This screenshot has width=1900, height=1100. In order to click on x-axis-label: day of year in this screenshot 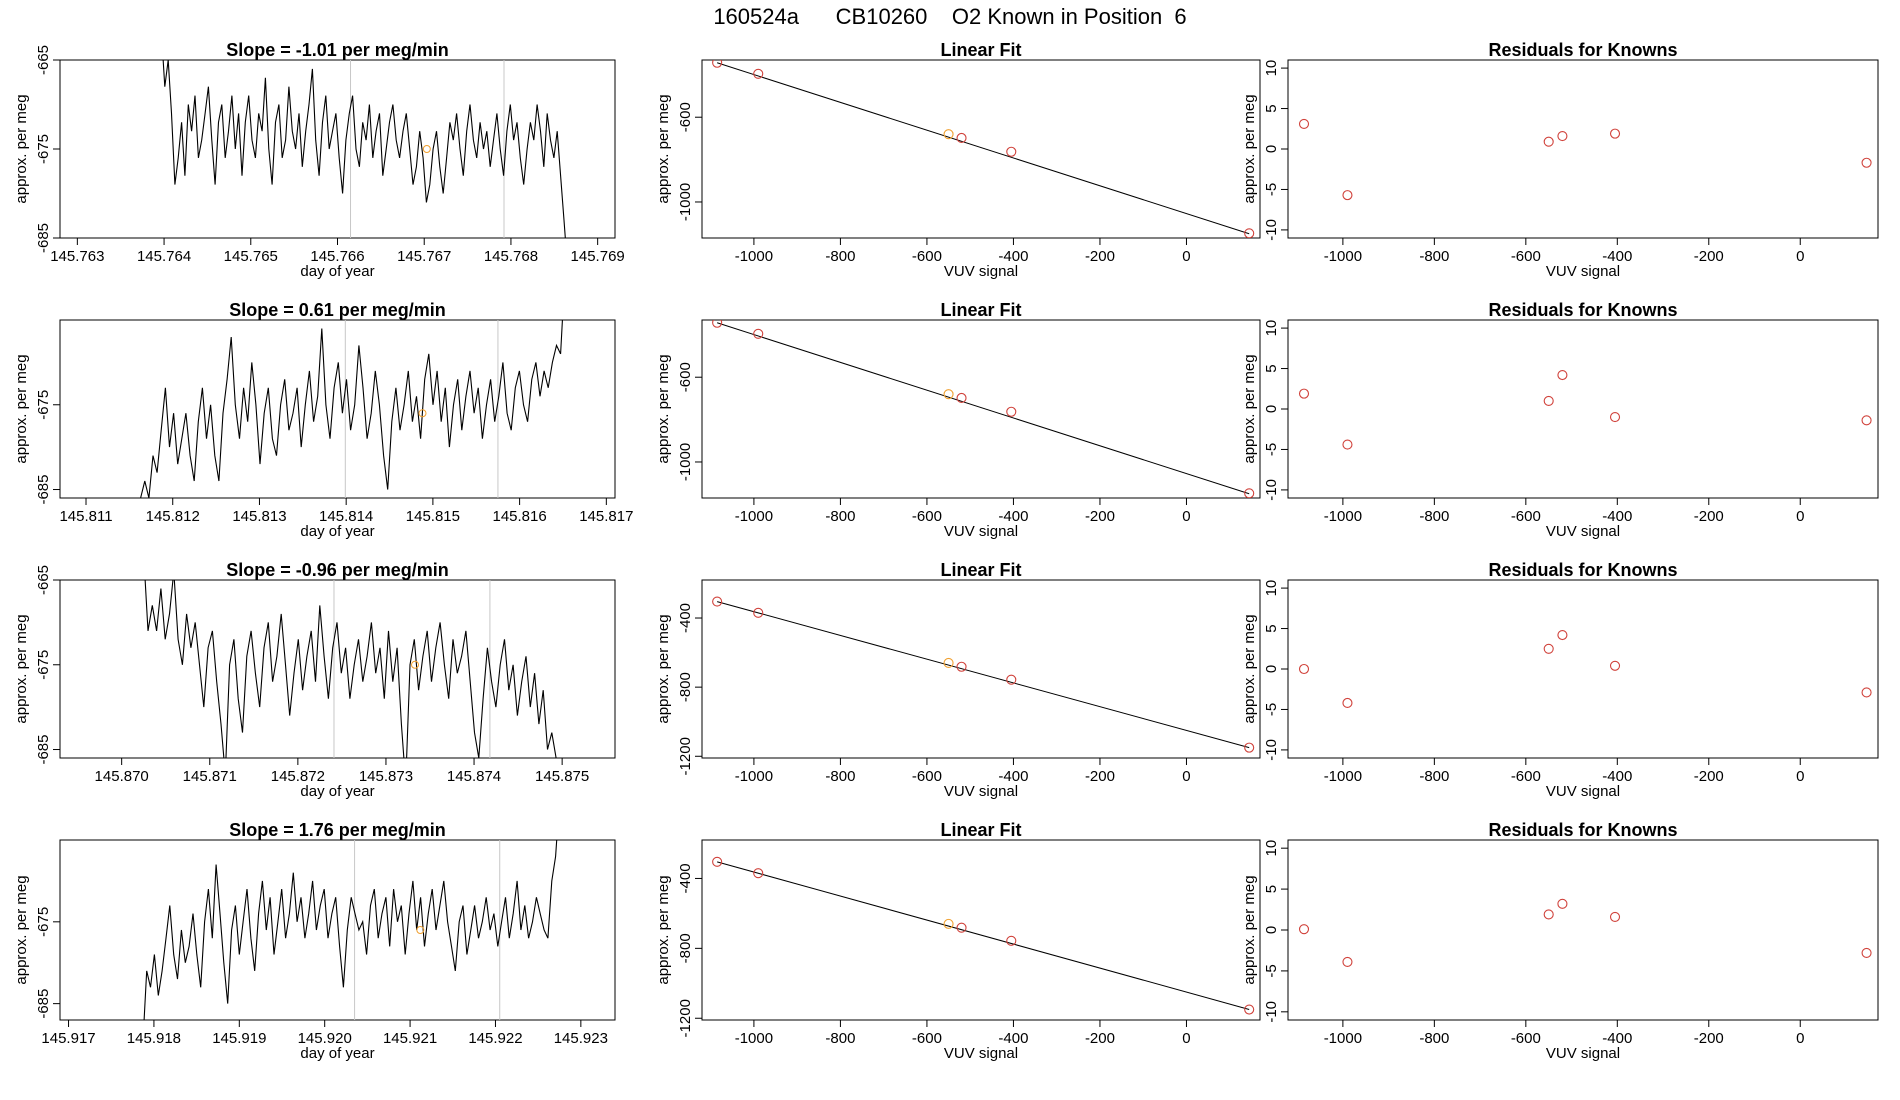, I will do `click(337, 531)`.